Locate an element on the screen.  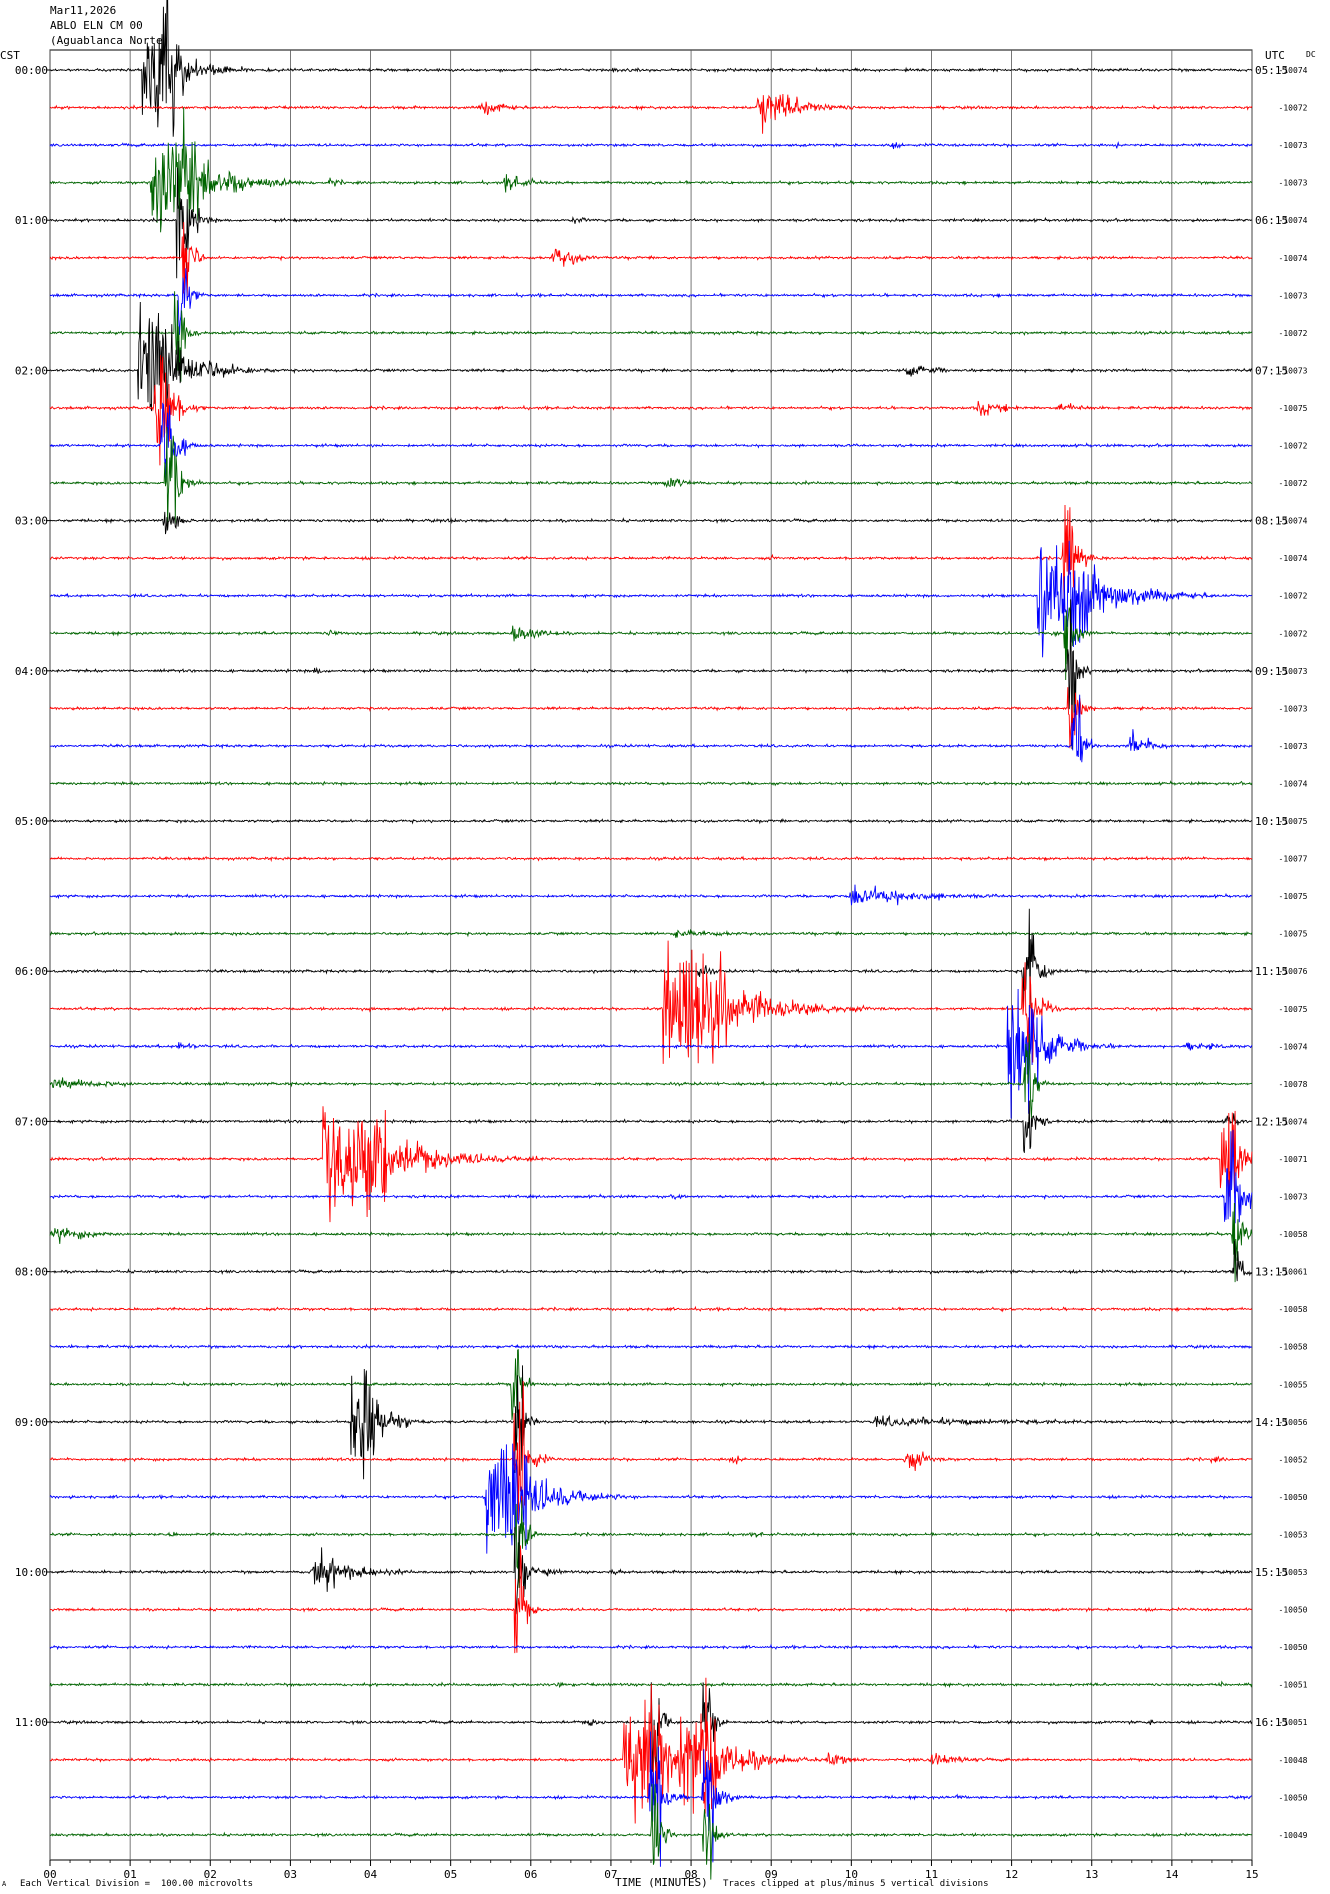
dc-offset-label: -10056 is located at coordinates (1293, 1422).